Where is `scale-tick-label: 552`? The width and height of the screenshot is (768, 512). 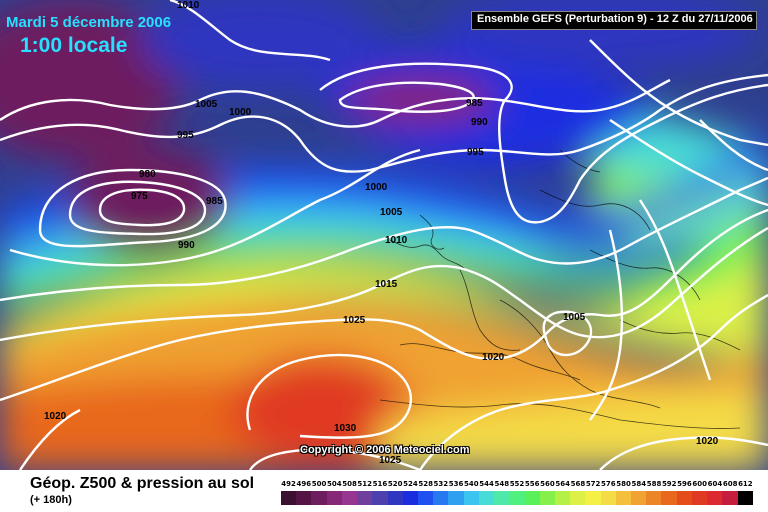 scale-tick-label: 552 is located at coordinates (517, 484).